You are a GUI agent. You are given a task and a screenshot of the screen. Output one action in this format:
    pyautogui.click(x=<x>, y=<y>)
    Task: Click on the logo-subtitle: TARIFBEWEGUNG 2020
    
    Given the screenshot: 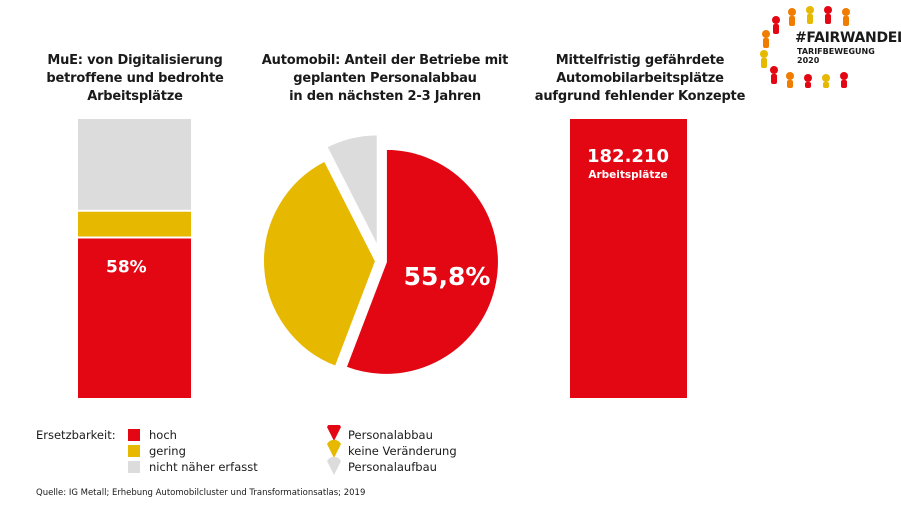 What is the action you would take?
    pyautogui.click(x=848, y=56)
    